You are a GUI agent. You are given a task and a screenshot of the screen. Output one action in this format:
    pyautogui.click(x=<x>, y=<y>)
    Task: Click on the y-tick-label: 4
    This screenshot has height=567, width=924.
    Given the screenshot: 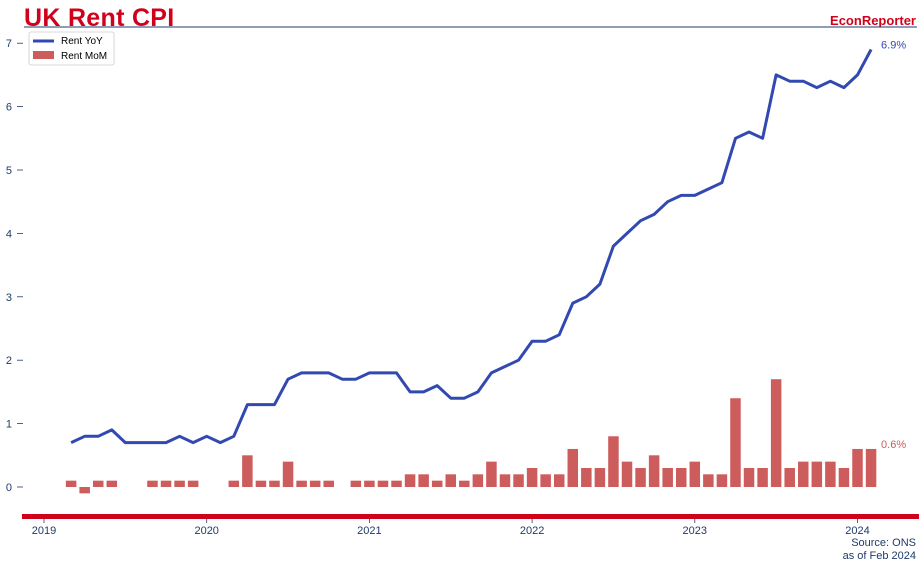 What is the action you would take?
    pyautogui.click(x=9, y=234)
    